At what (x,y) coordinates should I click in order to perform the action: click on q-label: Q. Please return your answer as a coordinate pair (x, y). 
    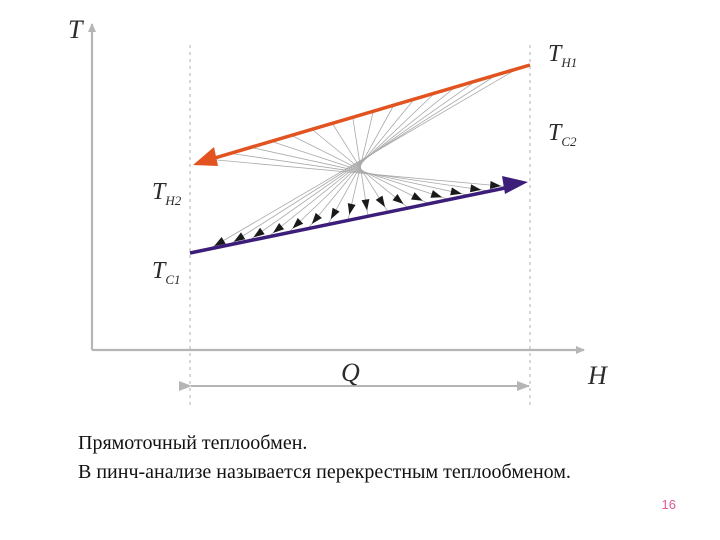
    Looking at the image, I should click on (350, 372).